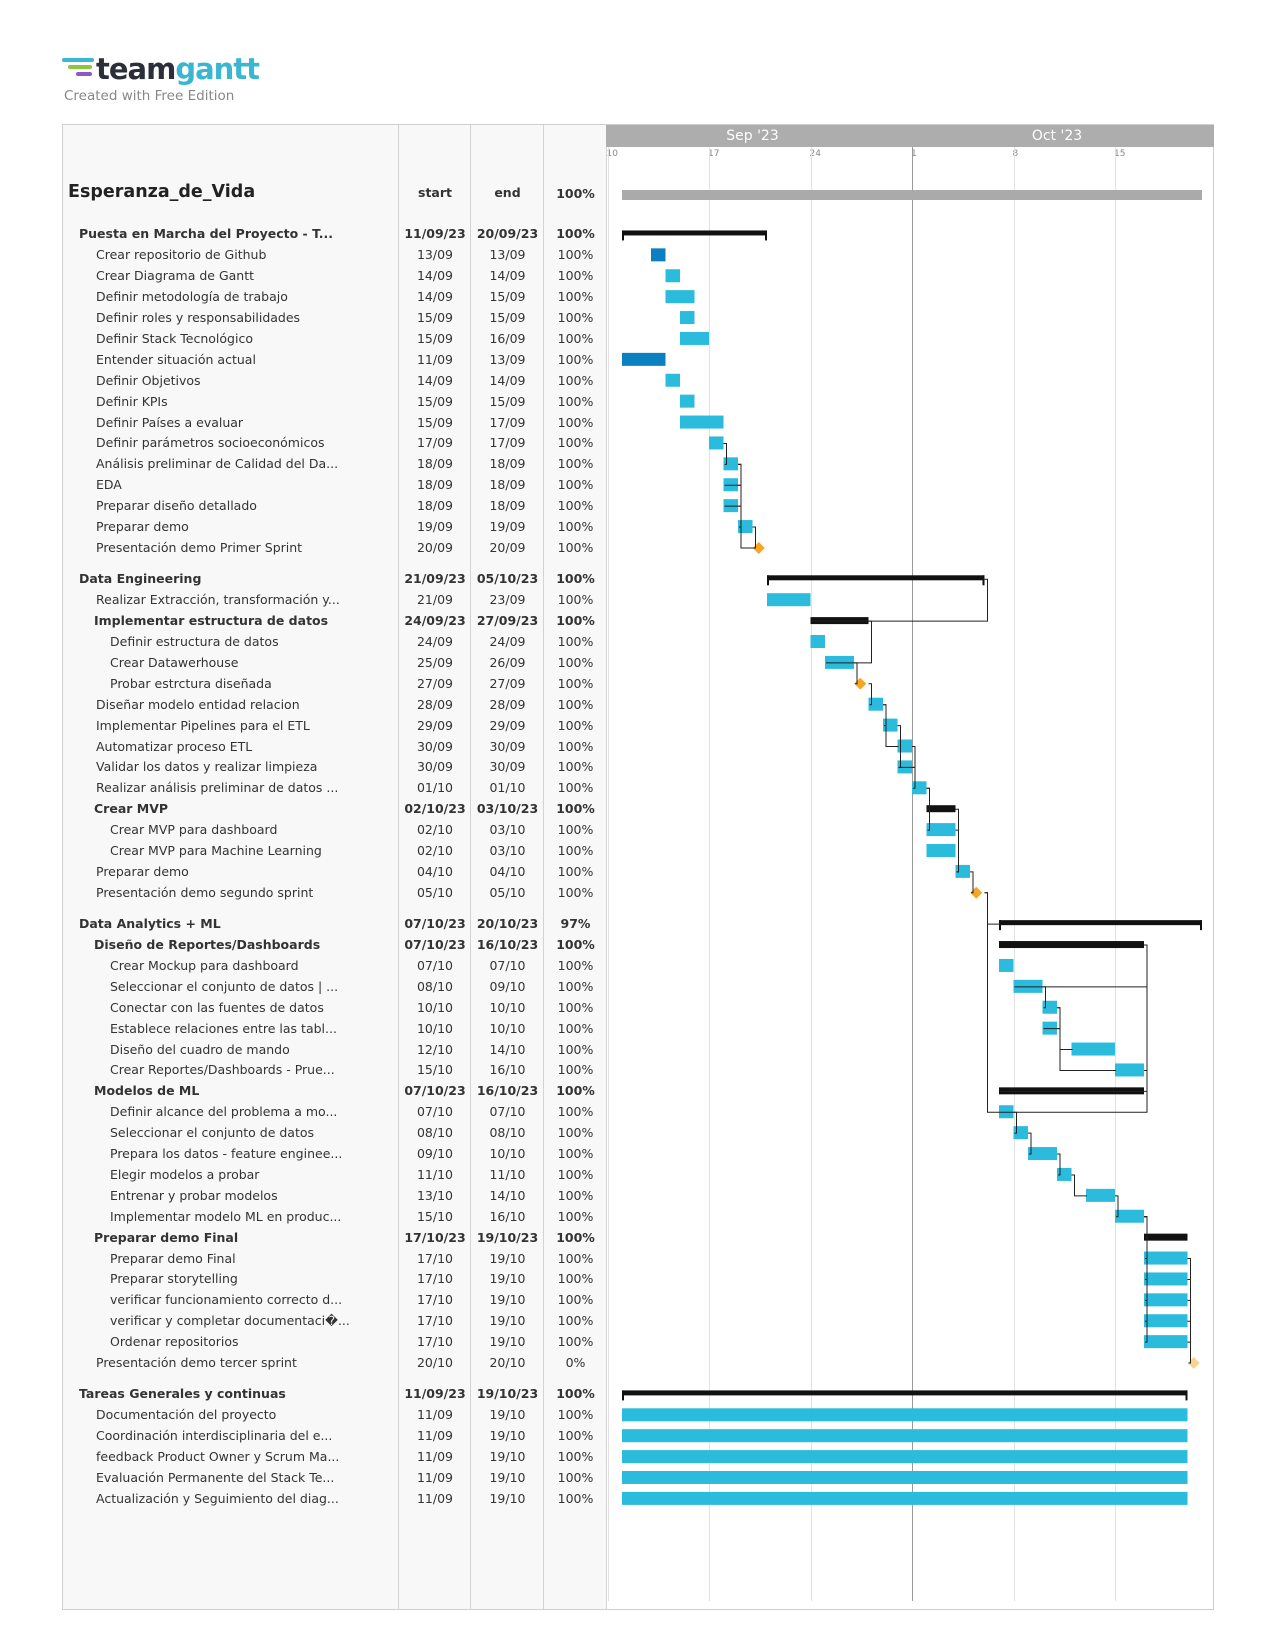  What do you see at coordinates (507, 621) in the screenshot?
I see `task-end: 27/09/23` at bounding box center [507, 621].